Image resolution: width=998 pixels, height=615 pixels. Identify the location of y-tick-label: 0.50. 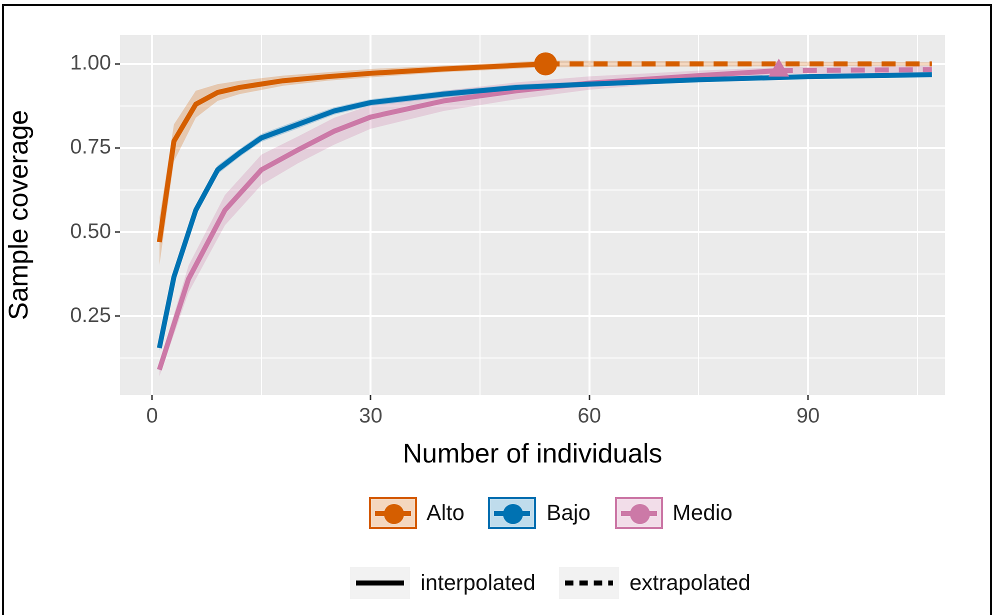
(90, 231).